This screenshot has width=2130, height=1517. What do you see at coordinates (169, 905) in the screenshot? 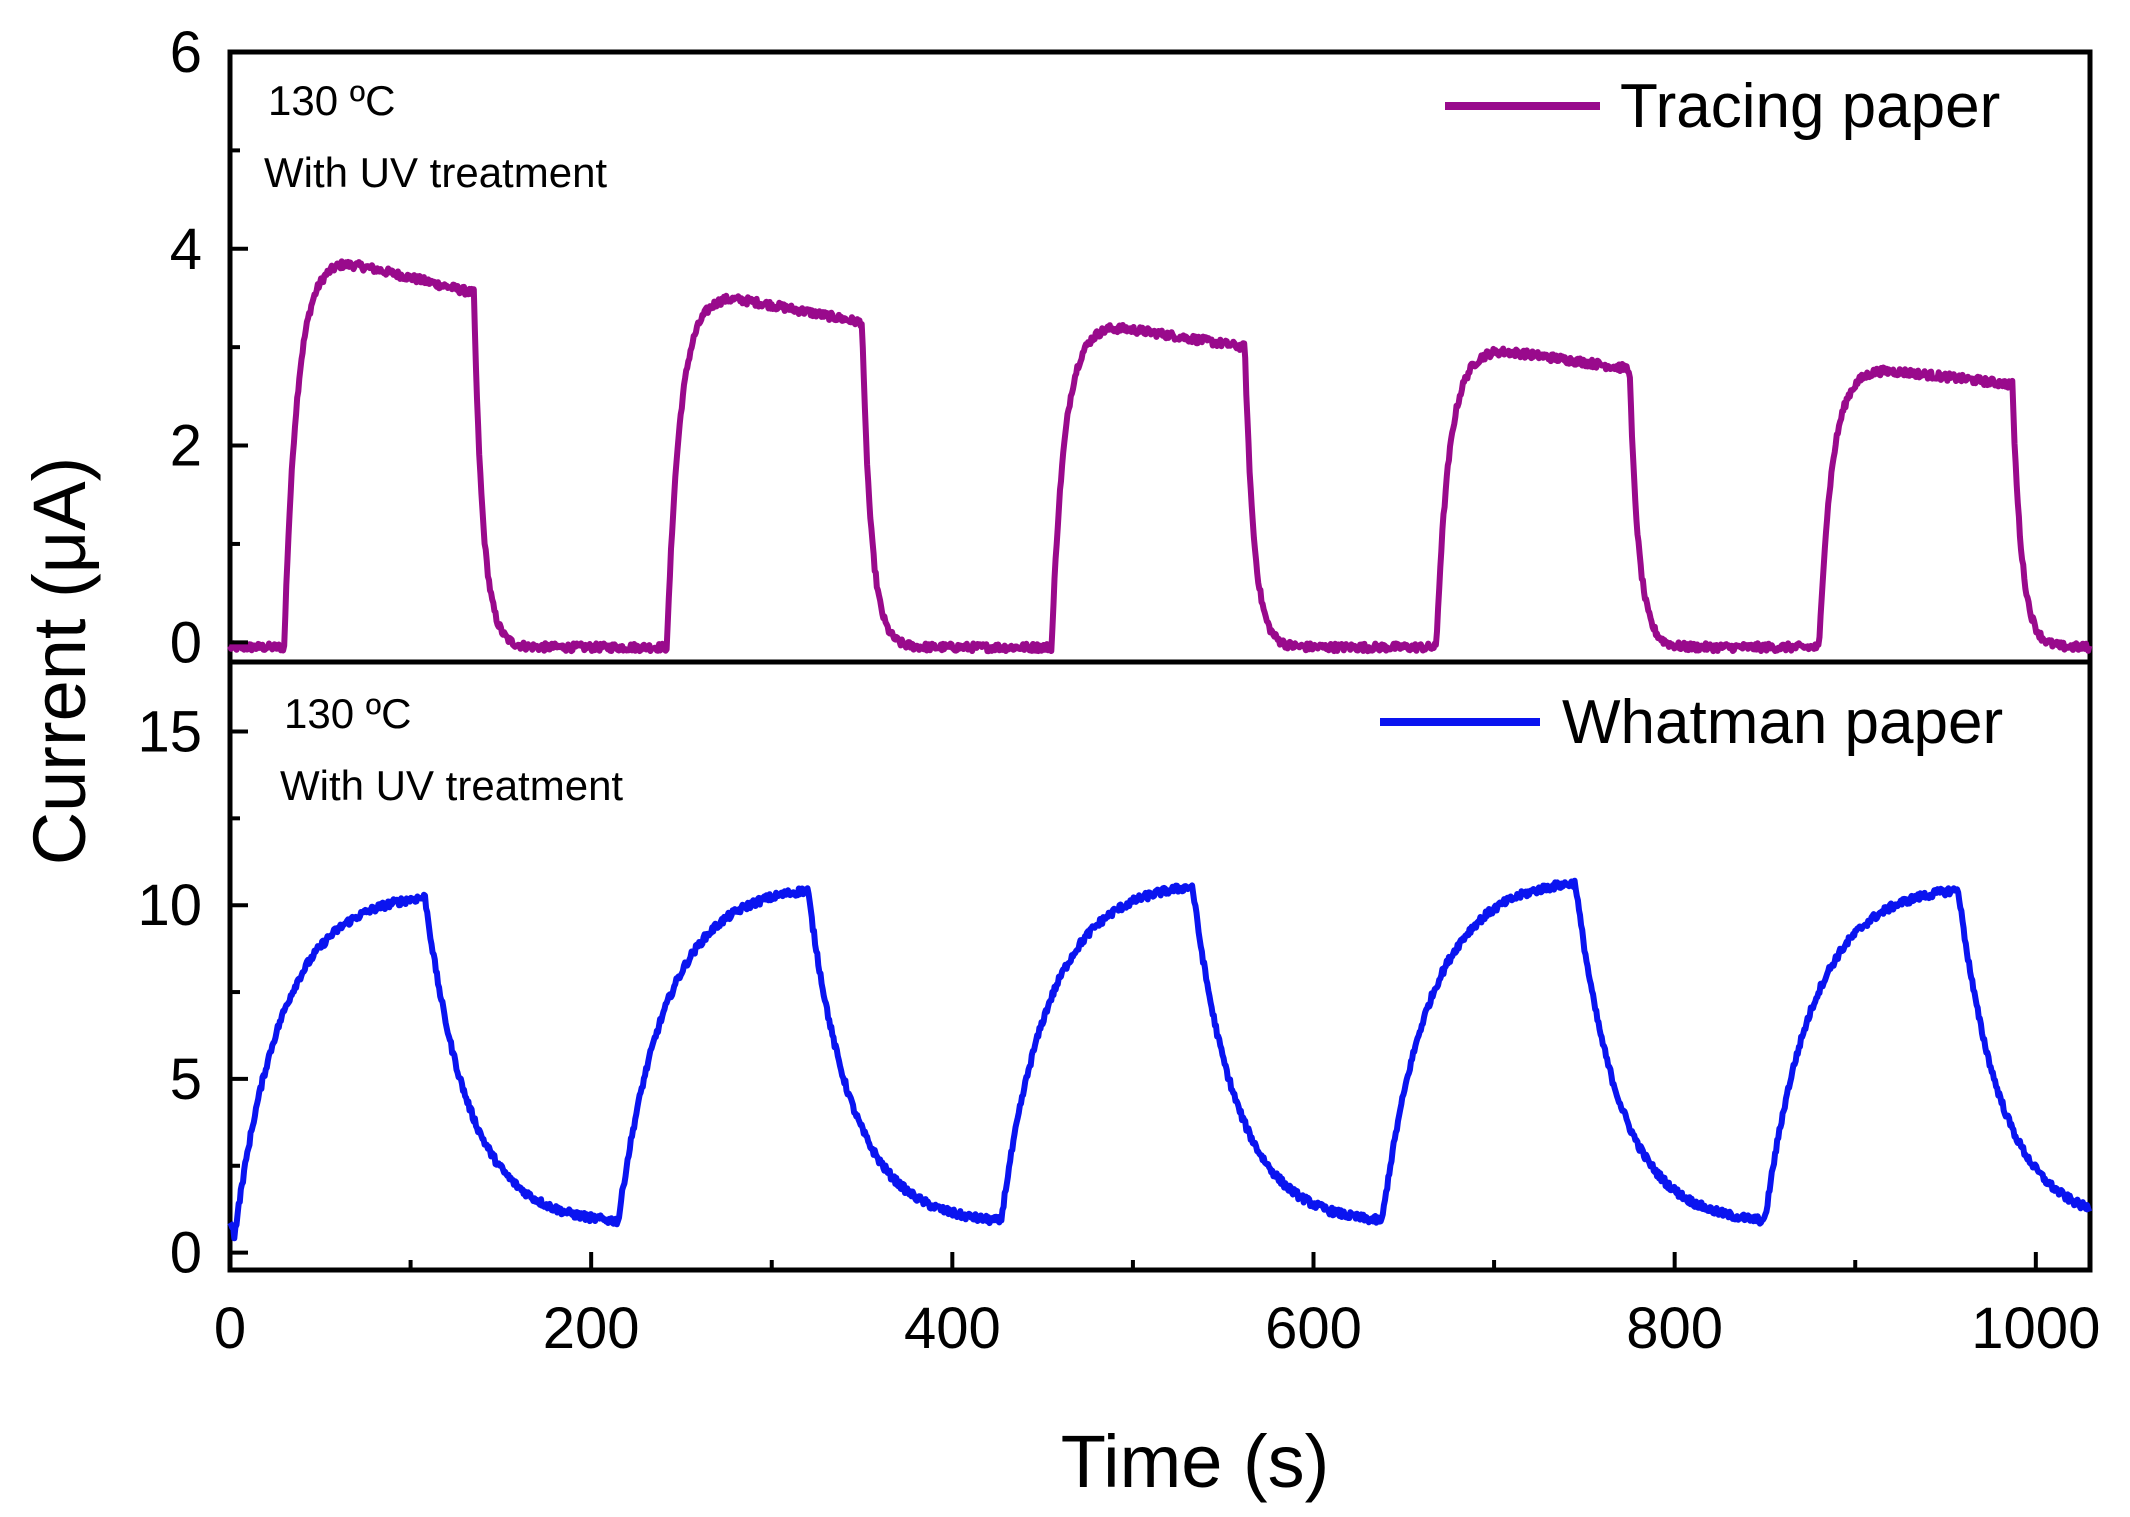
I see `bottom-y-tick-label: 10` at bounding box center [169, 905].